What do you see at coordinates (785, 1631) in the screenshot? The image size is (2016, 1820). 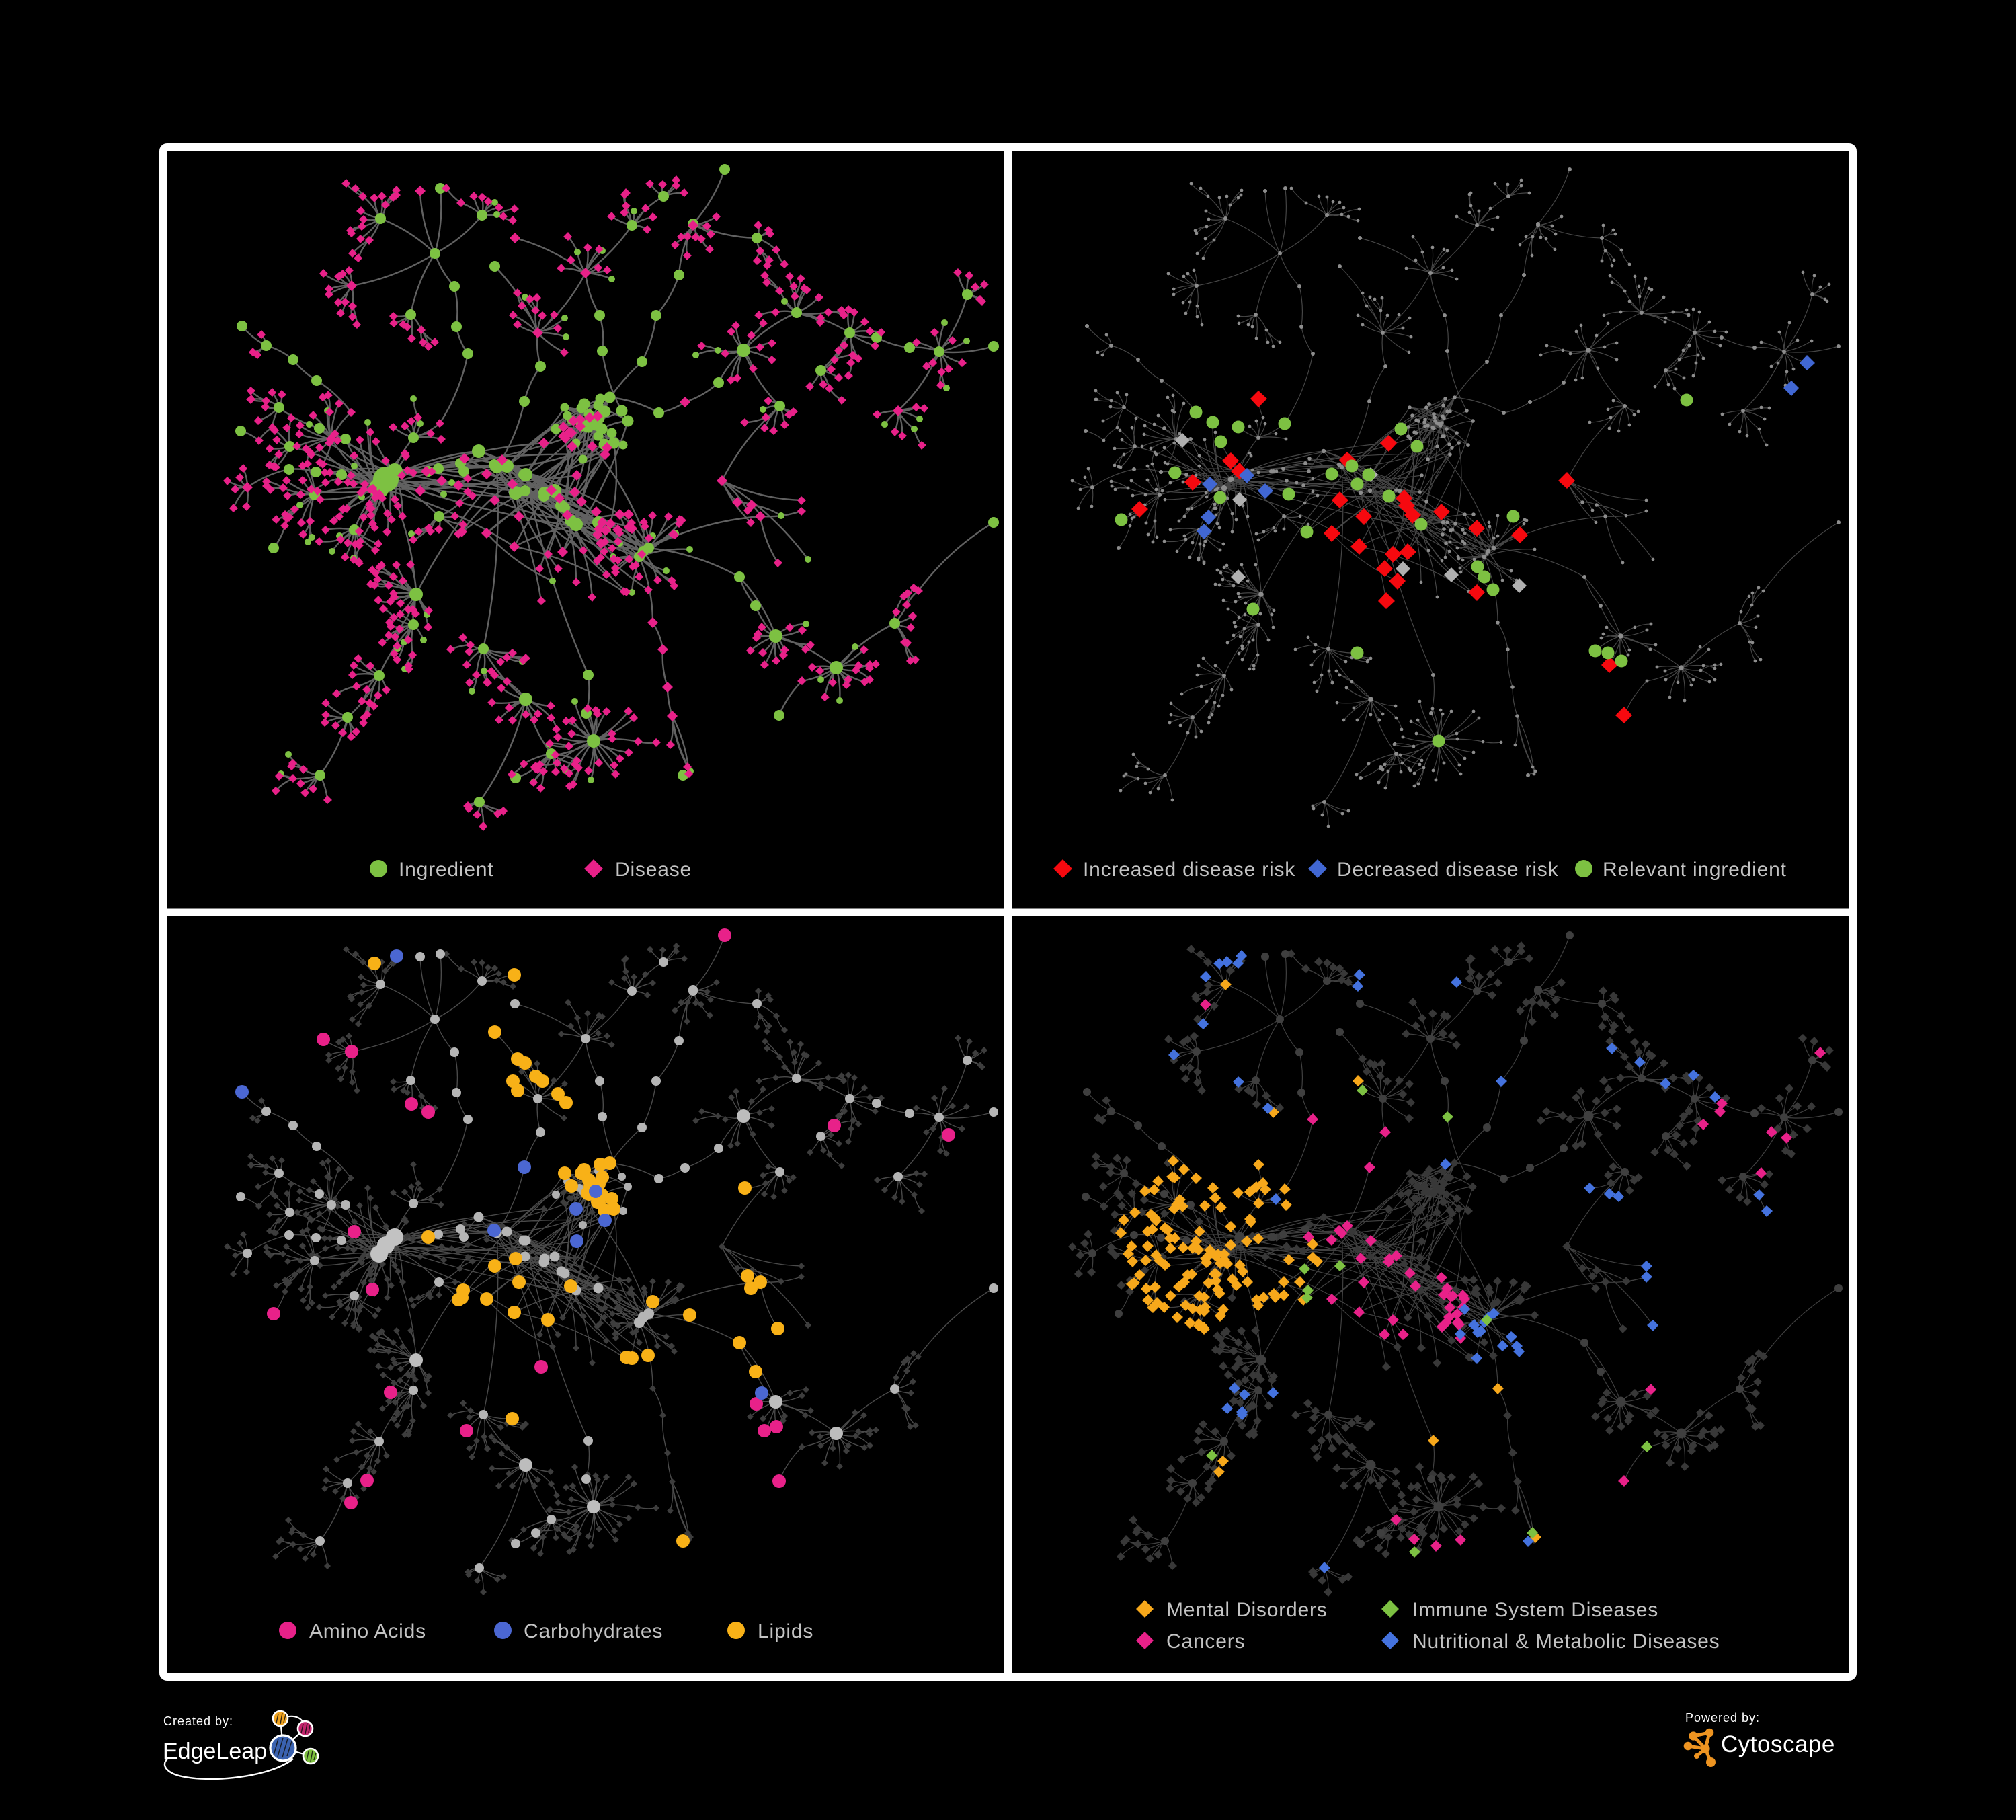 I see `svg-text: Lipids` at bounding box center [785, 1631].